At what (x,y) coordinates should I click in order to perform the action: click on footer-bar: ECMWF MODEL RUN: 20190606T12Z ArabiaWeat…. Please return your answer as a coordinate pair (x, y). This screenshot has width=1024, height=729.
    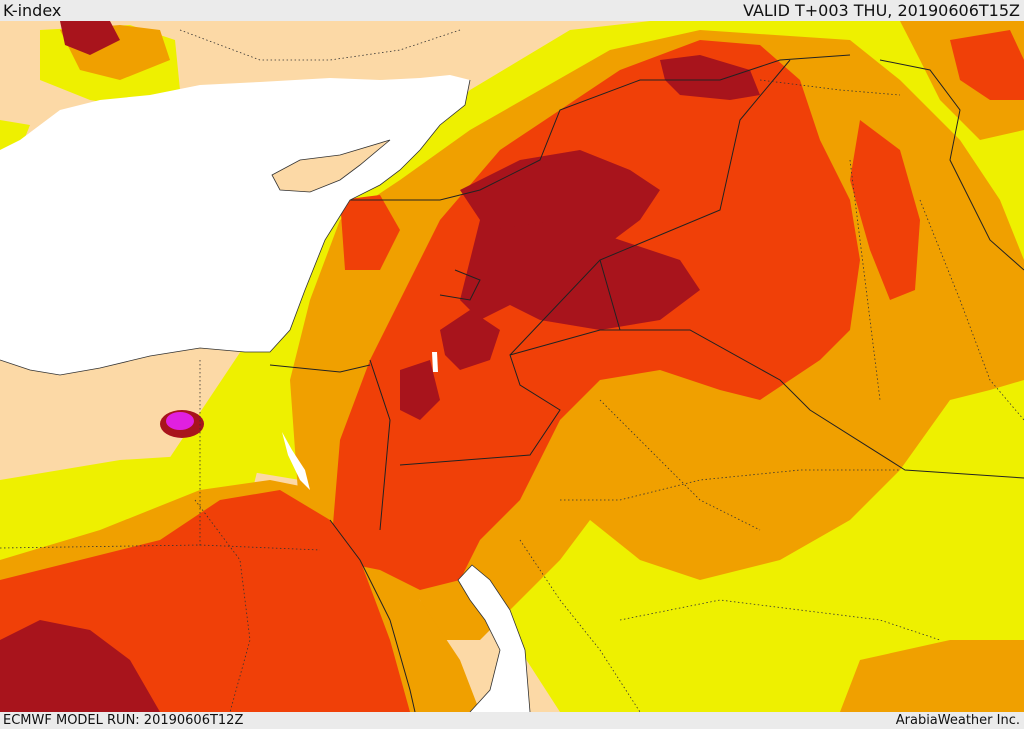
    Looking at the image, I should click on (512, 720).